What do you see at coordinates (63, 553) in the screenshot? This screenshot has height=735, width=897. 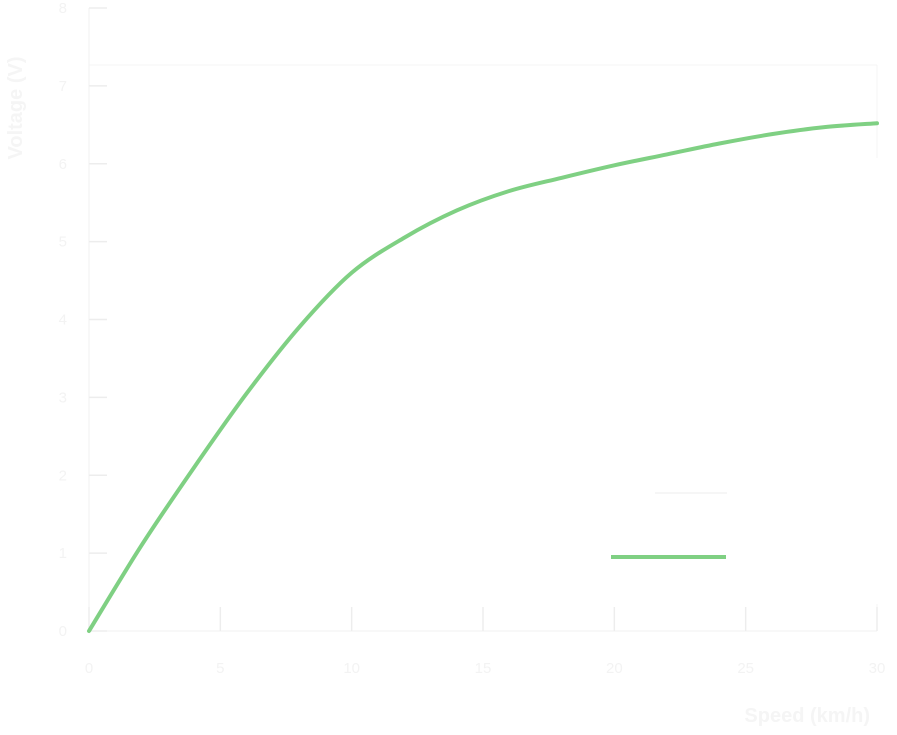 I see `y-tick-label: 1` at bounding box center [63, 553].